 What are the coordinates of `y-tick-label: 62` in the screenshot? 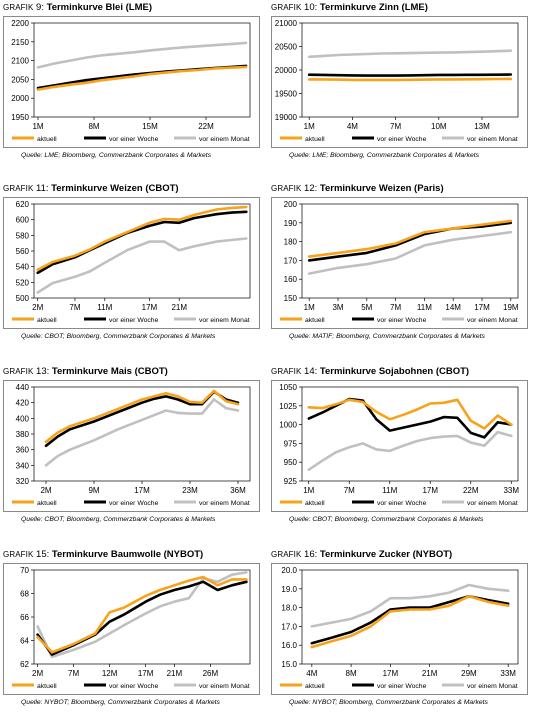 It's located at (24, 664).